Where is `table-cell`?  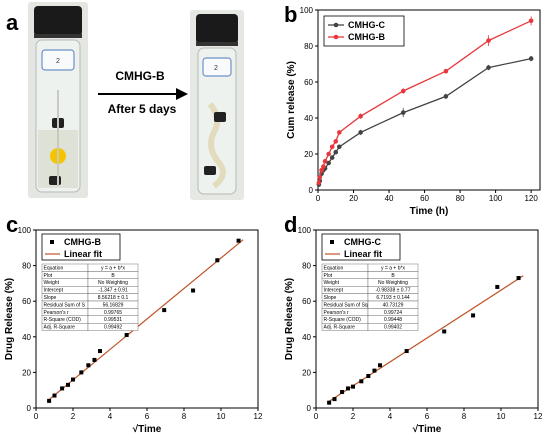
table-cell is located at coordinates (113, 327).